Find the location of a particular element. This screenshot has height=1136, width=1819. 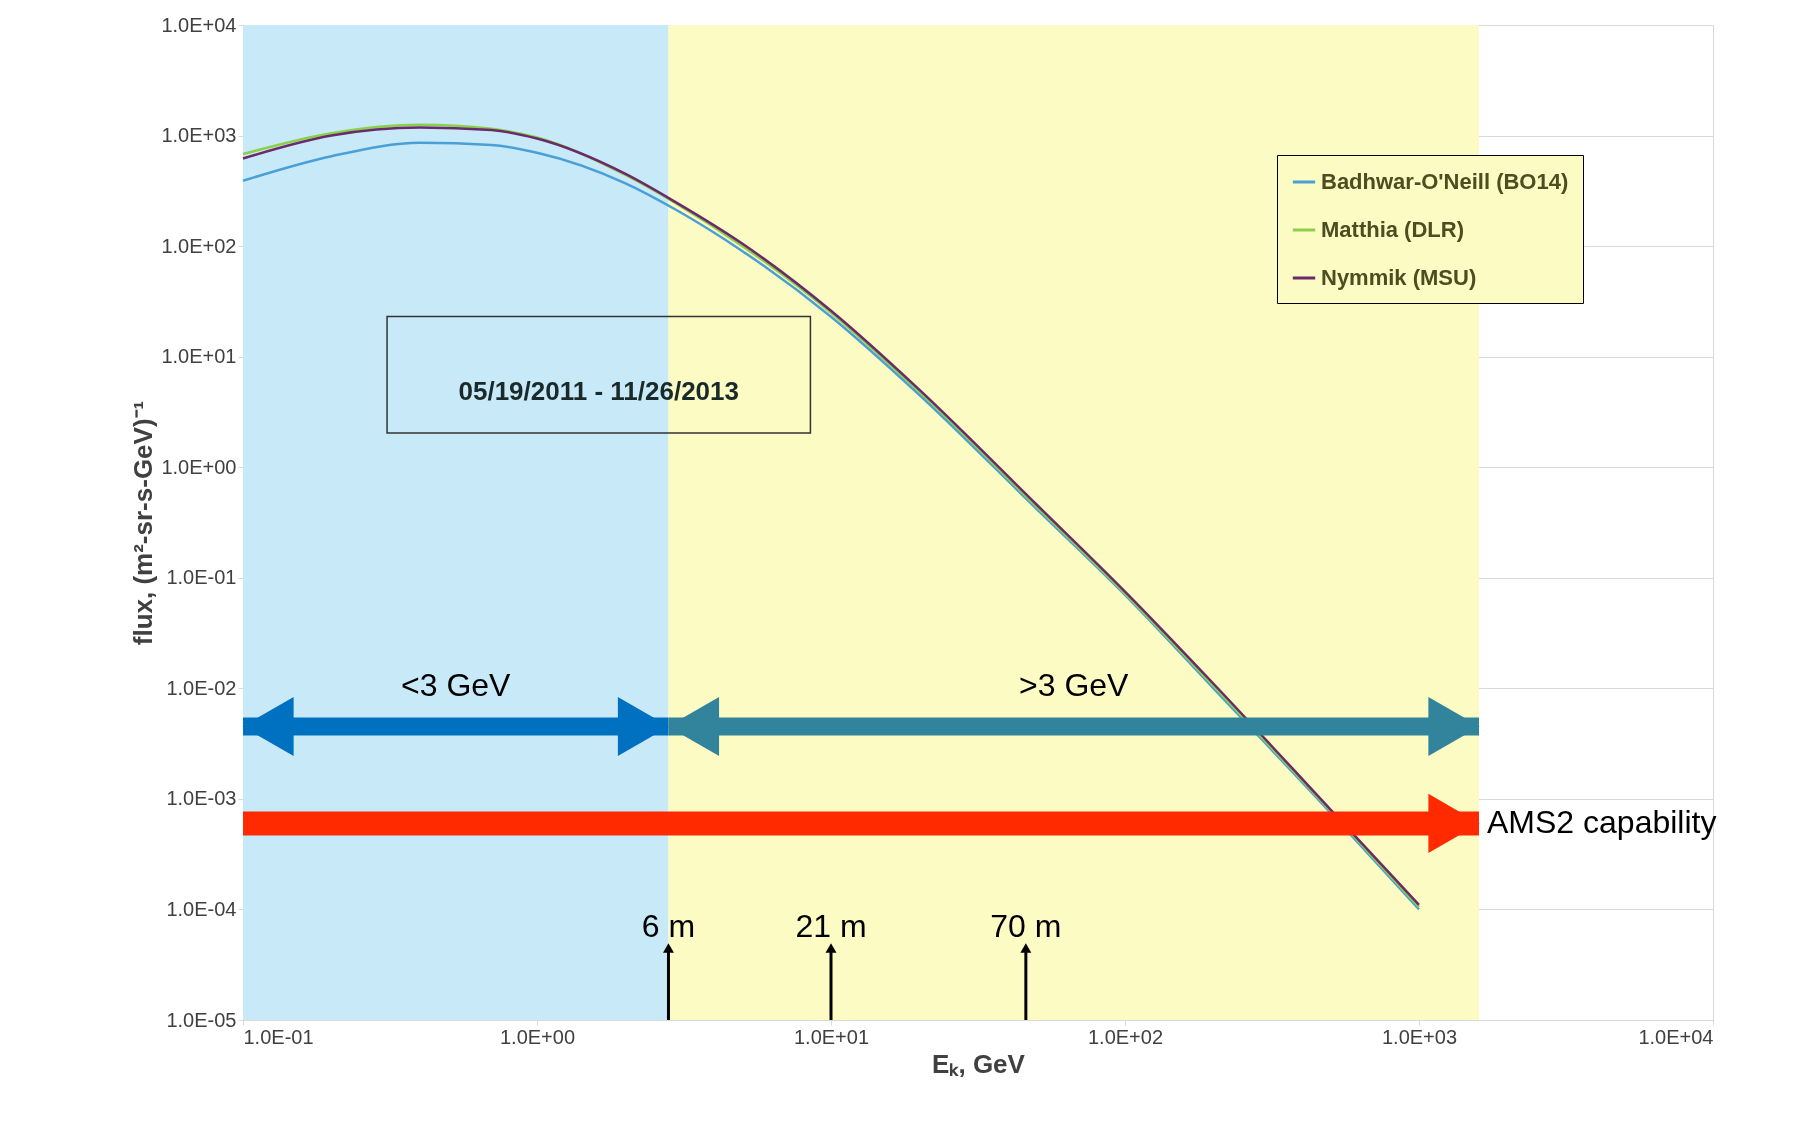

y-tick-label: 1.0E+01 is located at coordinates (199, 356).